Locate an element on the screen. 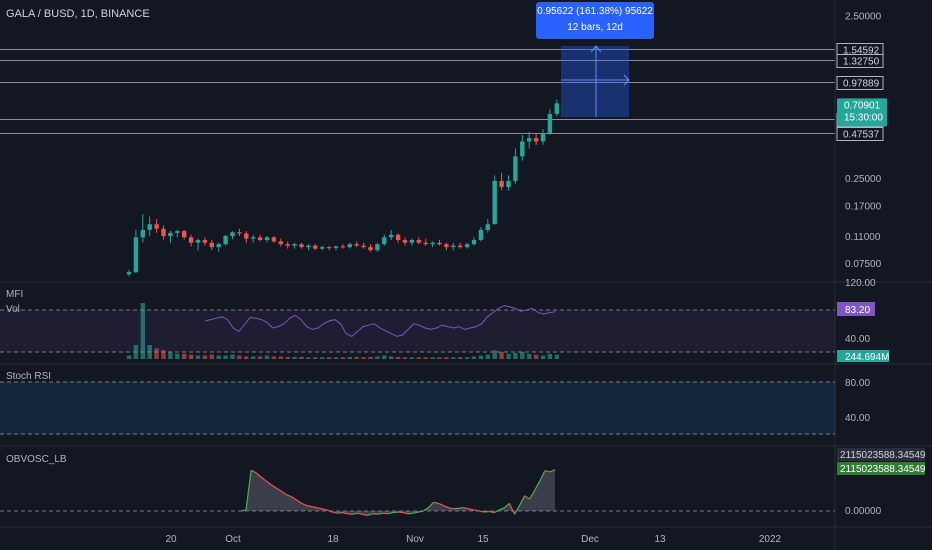 This screenshot has height=550, width=932. volume-series is located at coordinates (342, 331).